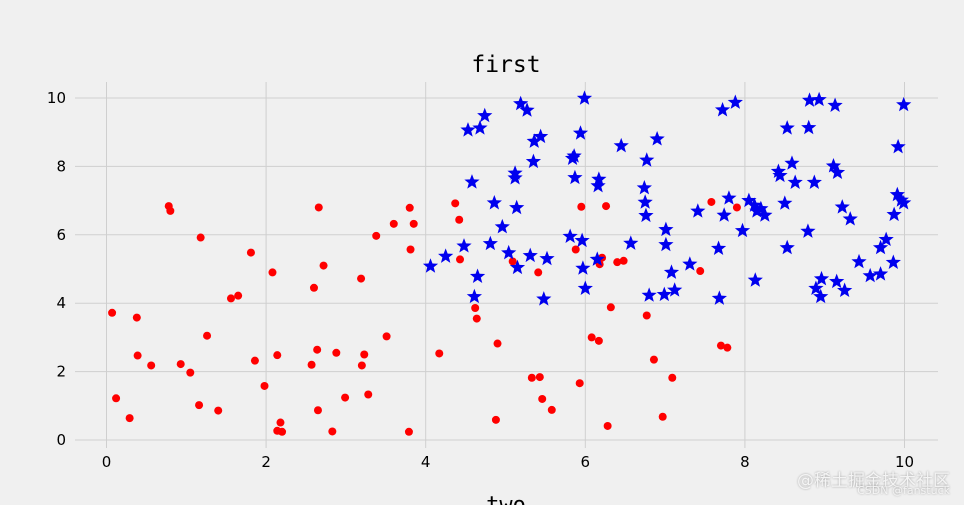 The width and height of the screenshot is (964, 505). Describe the element at coordinates (56, 98) in the screenshot. I see `y-tick-label: 10` at that location.